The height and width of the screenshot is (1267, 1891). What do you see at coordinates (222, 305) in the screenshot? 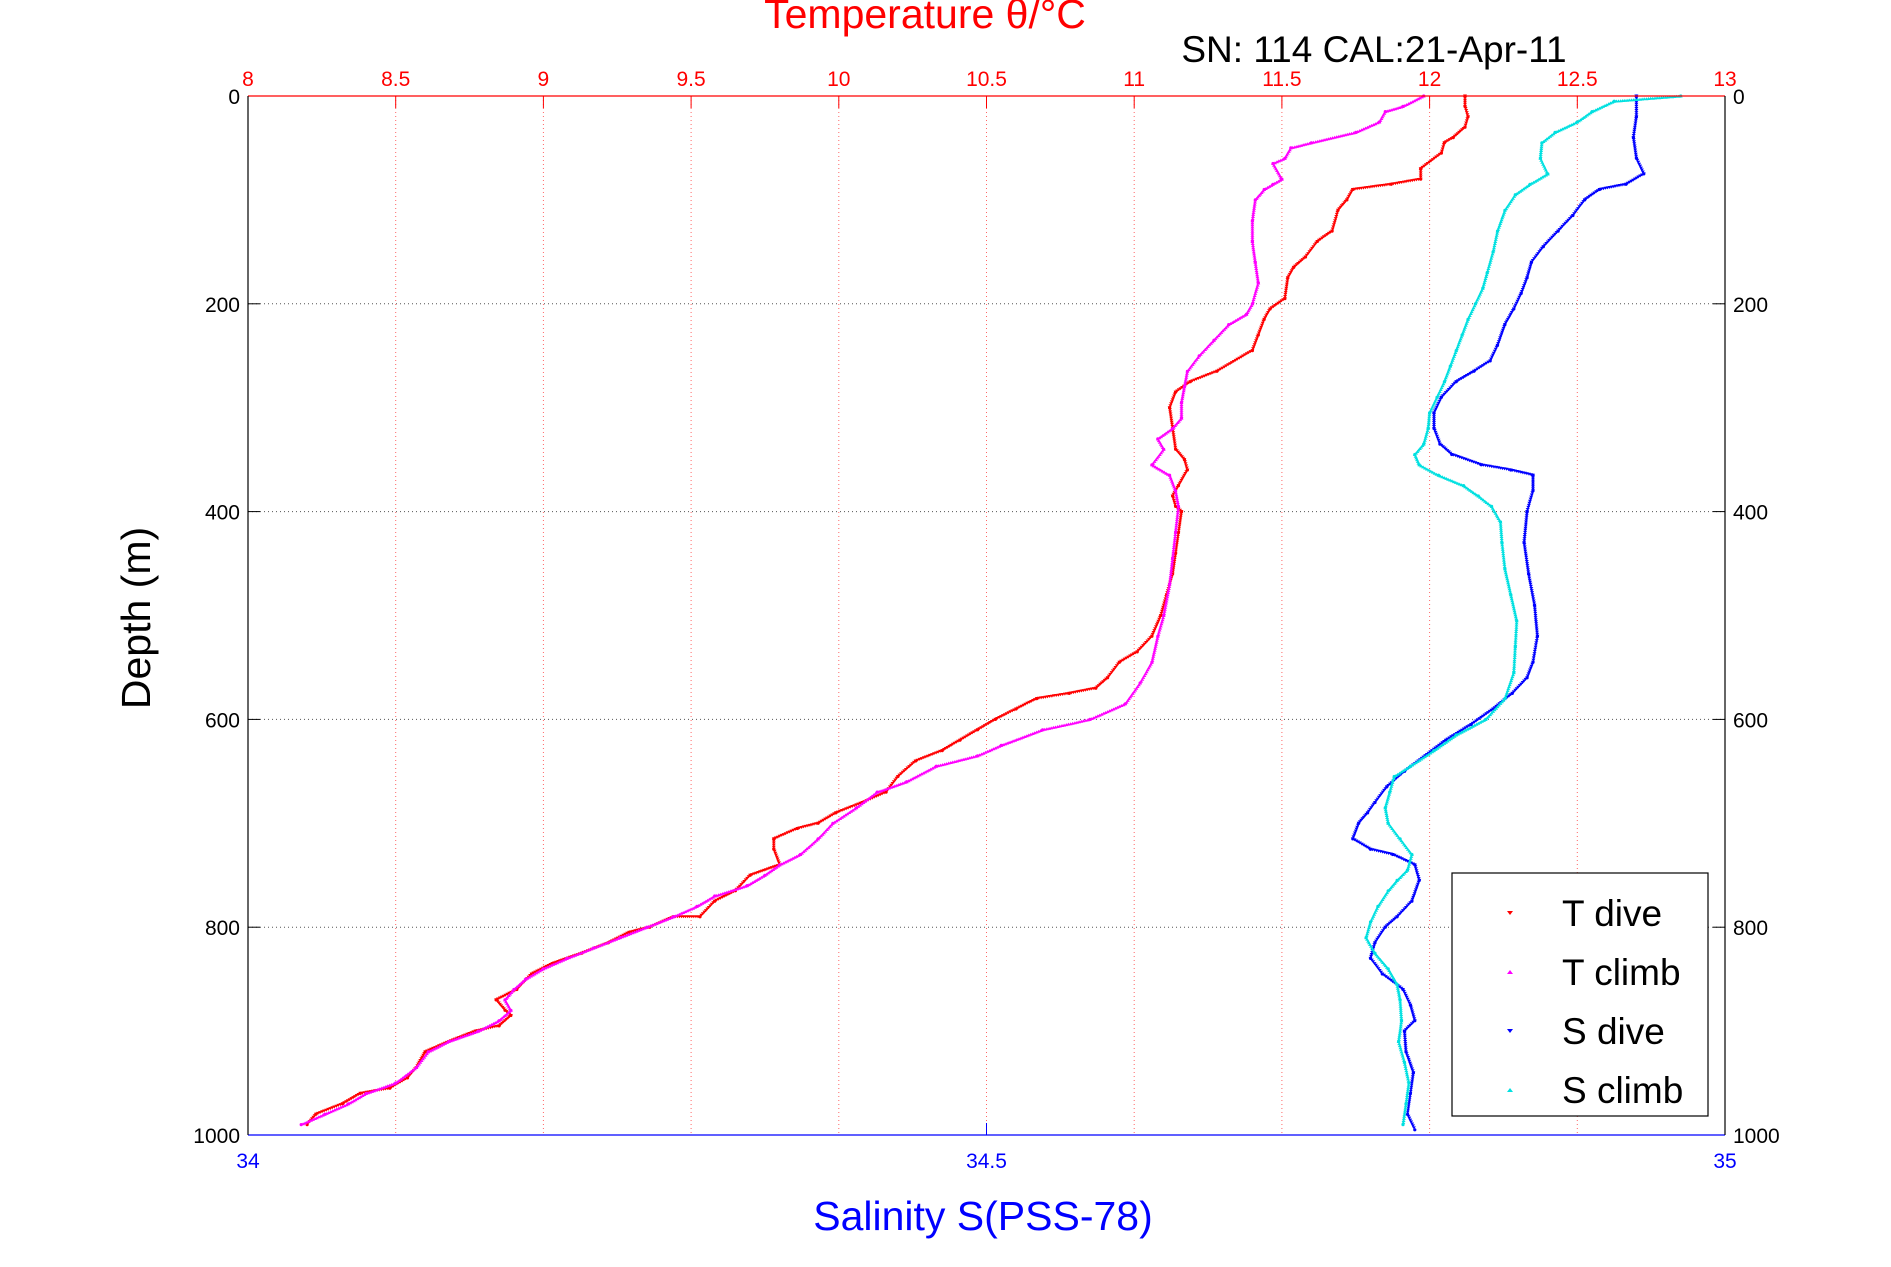
I see `depth-tick-label-left: 200` at bounding box center [222, 305].